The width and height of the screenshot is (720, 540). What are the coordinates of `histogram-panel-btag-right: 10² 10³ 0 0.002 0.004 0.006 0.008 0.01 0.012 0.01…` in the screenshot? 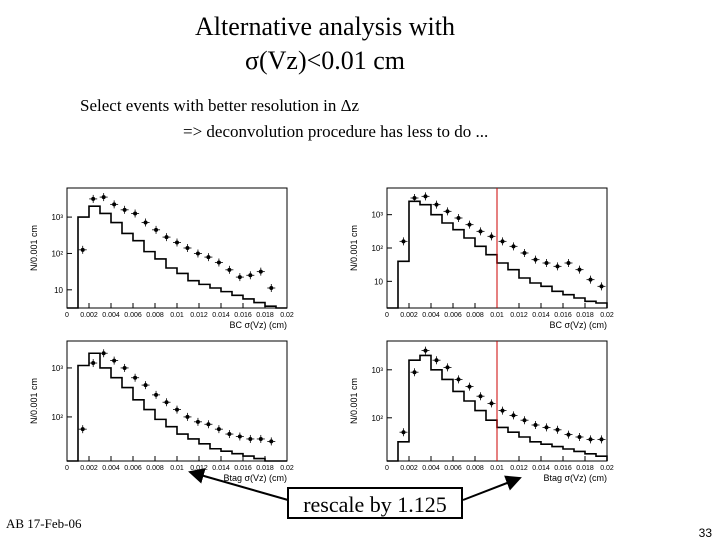 It's located at (481, 411).